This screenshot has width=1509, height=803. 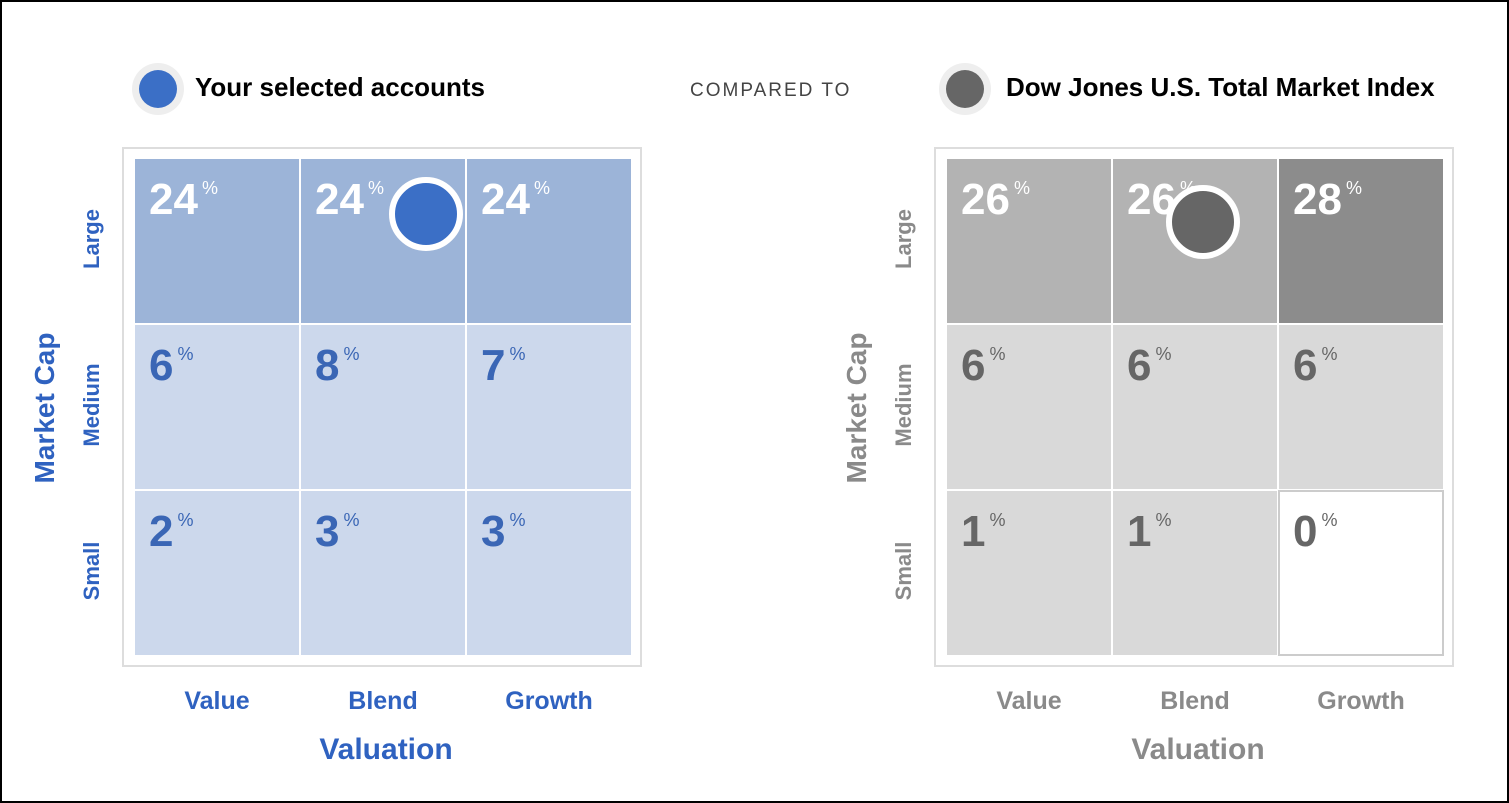 I want to click on cell-percent: 26, so click(x=985, y=199).